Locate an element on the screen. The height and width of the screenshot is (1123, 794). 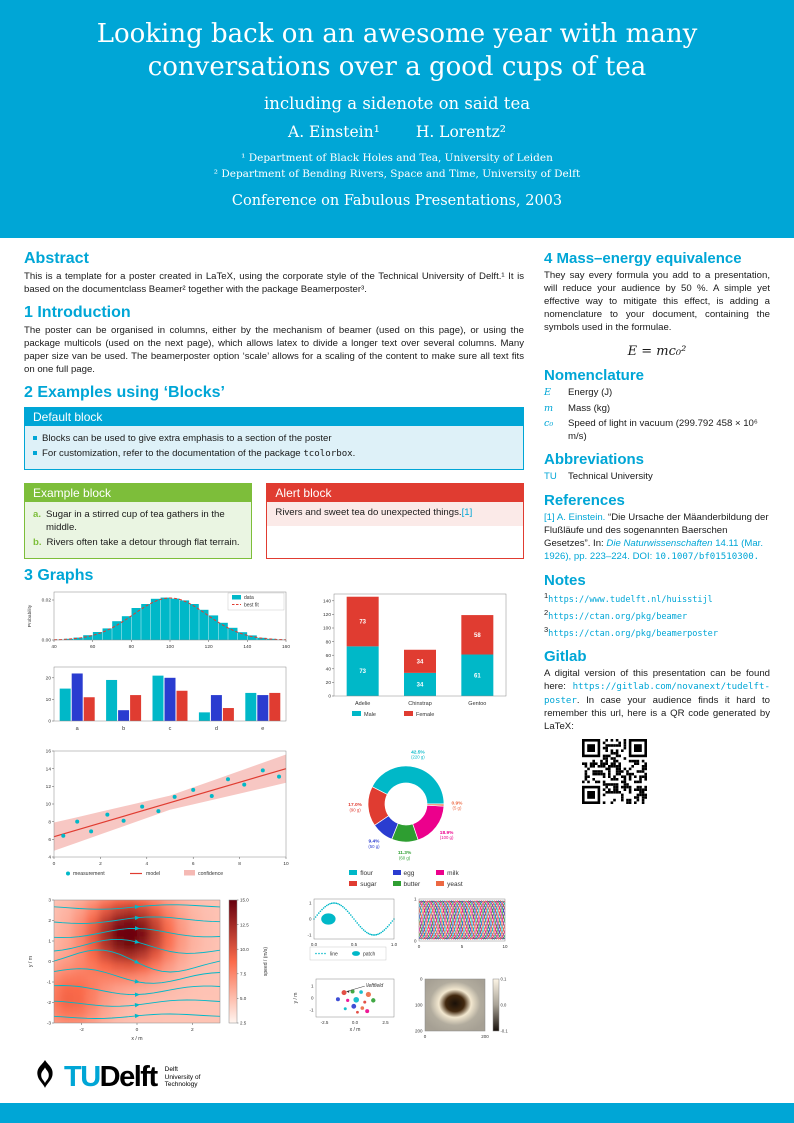
svg-text: 12.5 is located at coordinates (244, 924).